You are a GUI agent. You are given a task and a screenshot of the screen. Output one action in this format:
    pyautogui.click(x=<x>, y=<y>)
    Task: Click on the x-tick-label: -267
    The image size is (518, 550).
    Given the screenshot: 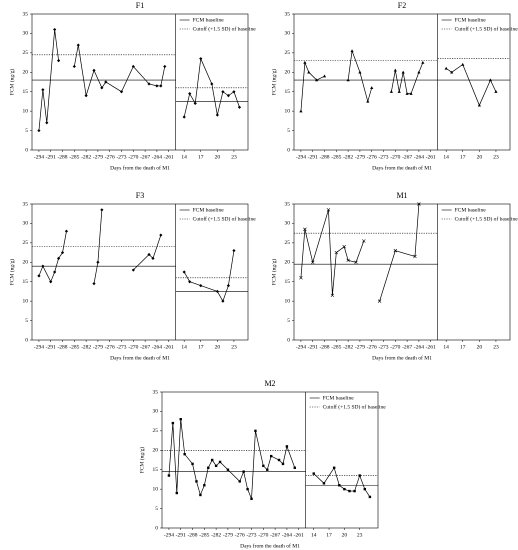 What is the action you would take?
    pyautogui.click(x=407, y=157)
    